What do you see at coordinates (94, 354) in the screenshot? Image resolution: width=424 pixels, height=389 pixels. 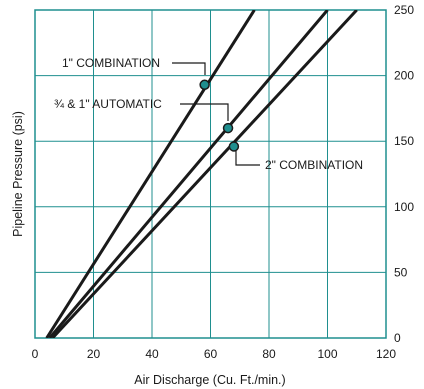 I see `x-tick-label: 20` at bounding box center [94, 354].